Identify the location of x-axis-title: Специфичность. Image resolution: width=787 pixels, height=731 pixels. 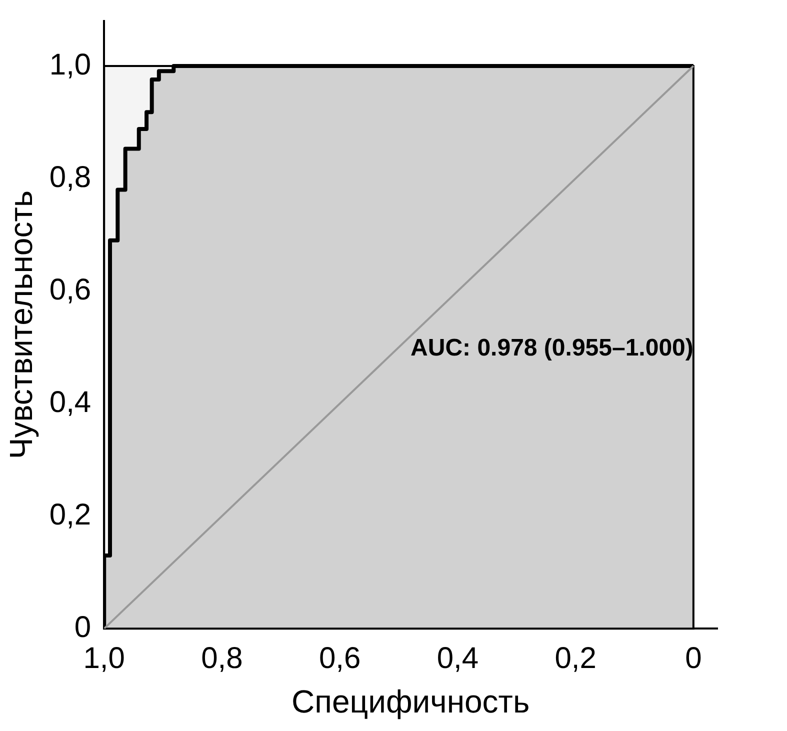
(410, 702).